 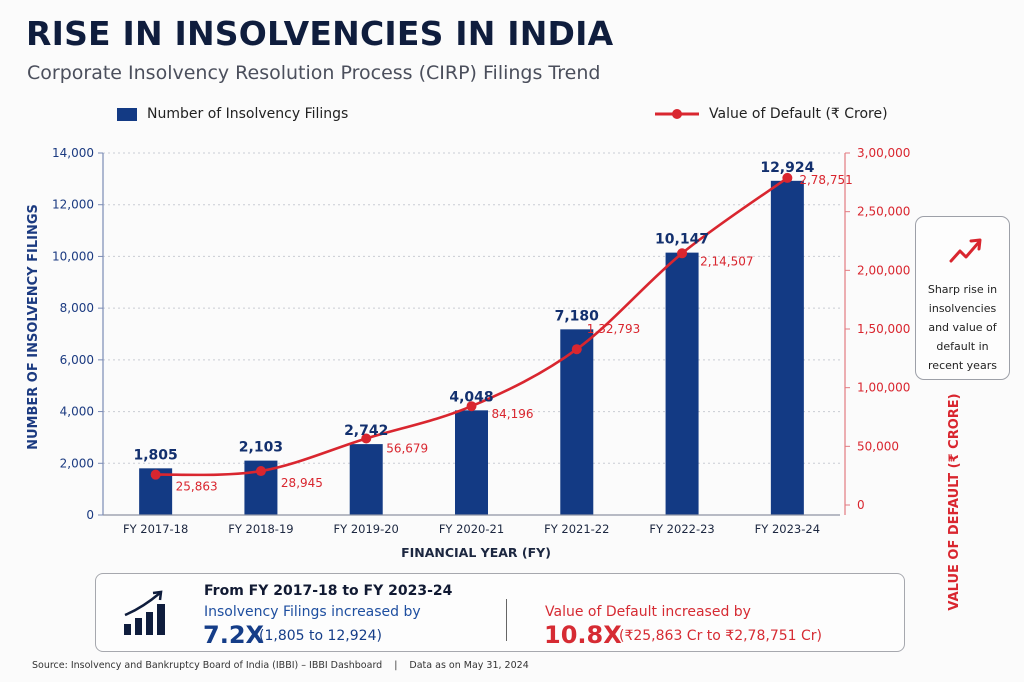 What do you see at coordinates (320, 636) in the screenshot?
I see `filings-detail: (1,805 to 12,924)` at bounding box center [320, 636].